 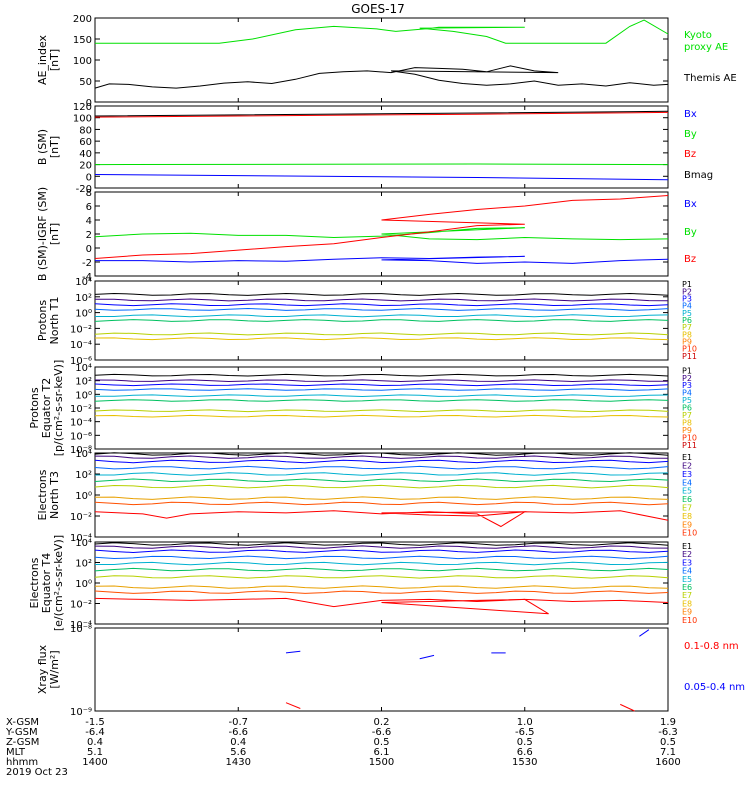 I want to click on series-line-e1, so click(x=381, y=544).